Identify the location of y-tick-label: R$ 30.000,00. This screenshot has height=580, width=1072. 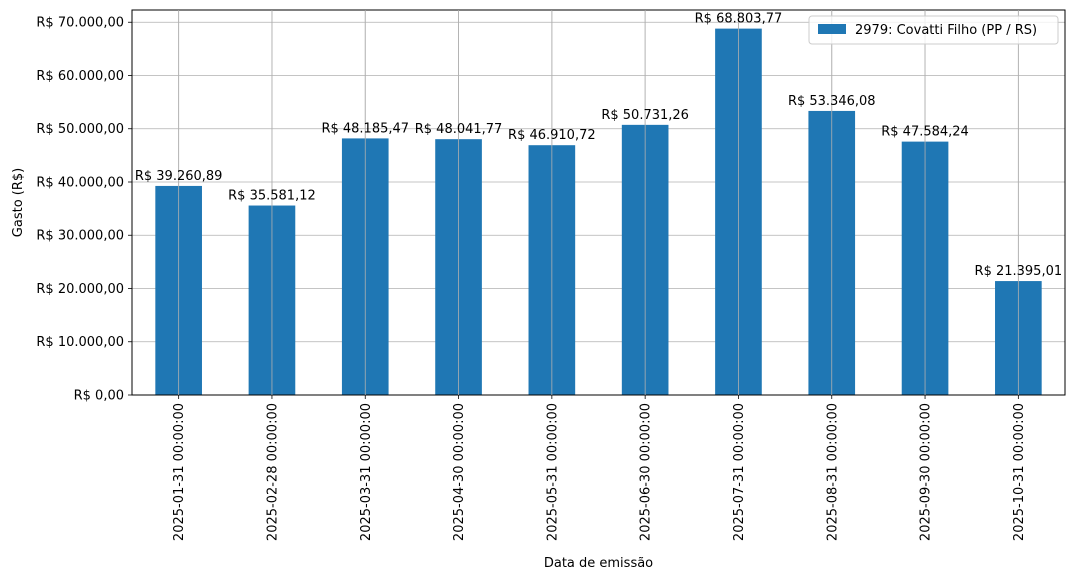
(80, 236).